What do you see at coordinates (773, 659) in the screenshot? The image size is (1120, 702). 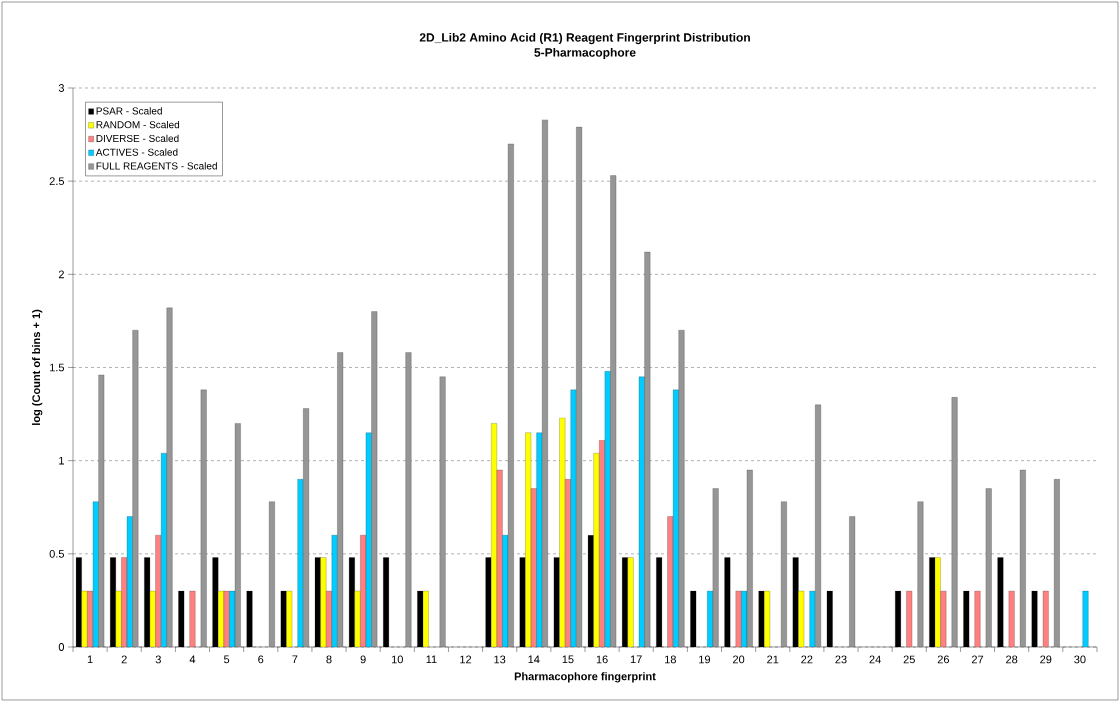 I see `x-tick-label: 21` at bounding box center [773, 659].